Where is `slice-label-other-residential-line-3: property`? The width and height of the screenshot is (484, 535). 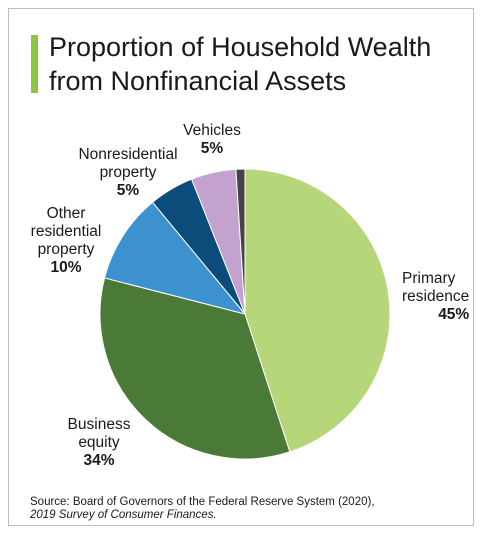 slice-label-other-residential-line-3: property is located at coordinates (66, 249).